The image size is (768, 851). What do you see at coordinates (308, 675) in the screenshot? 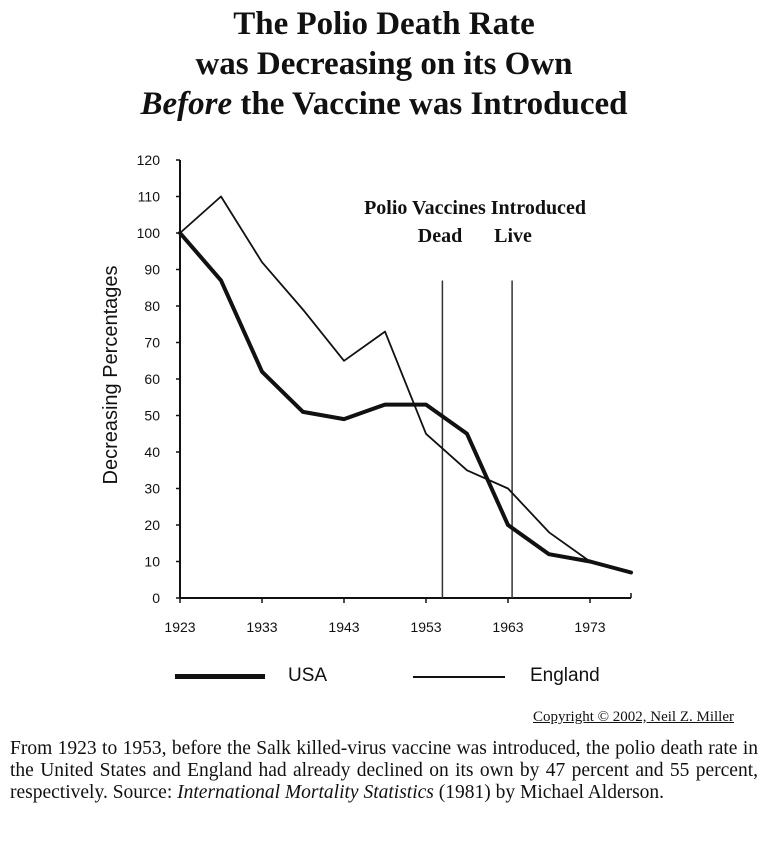
I see `legend-label-usa: USA` at bounding box center [308, 675].